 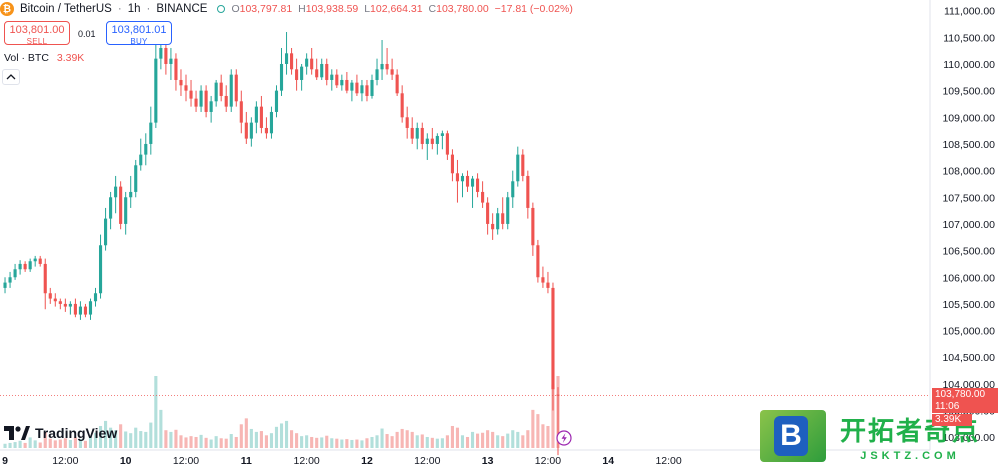 What do you see at coordinates (11, 77) in the screenshot?
I see `chevron-up-icon` at bounding box center [11, 77].